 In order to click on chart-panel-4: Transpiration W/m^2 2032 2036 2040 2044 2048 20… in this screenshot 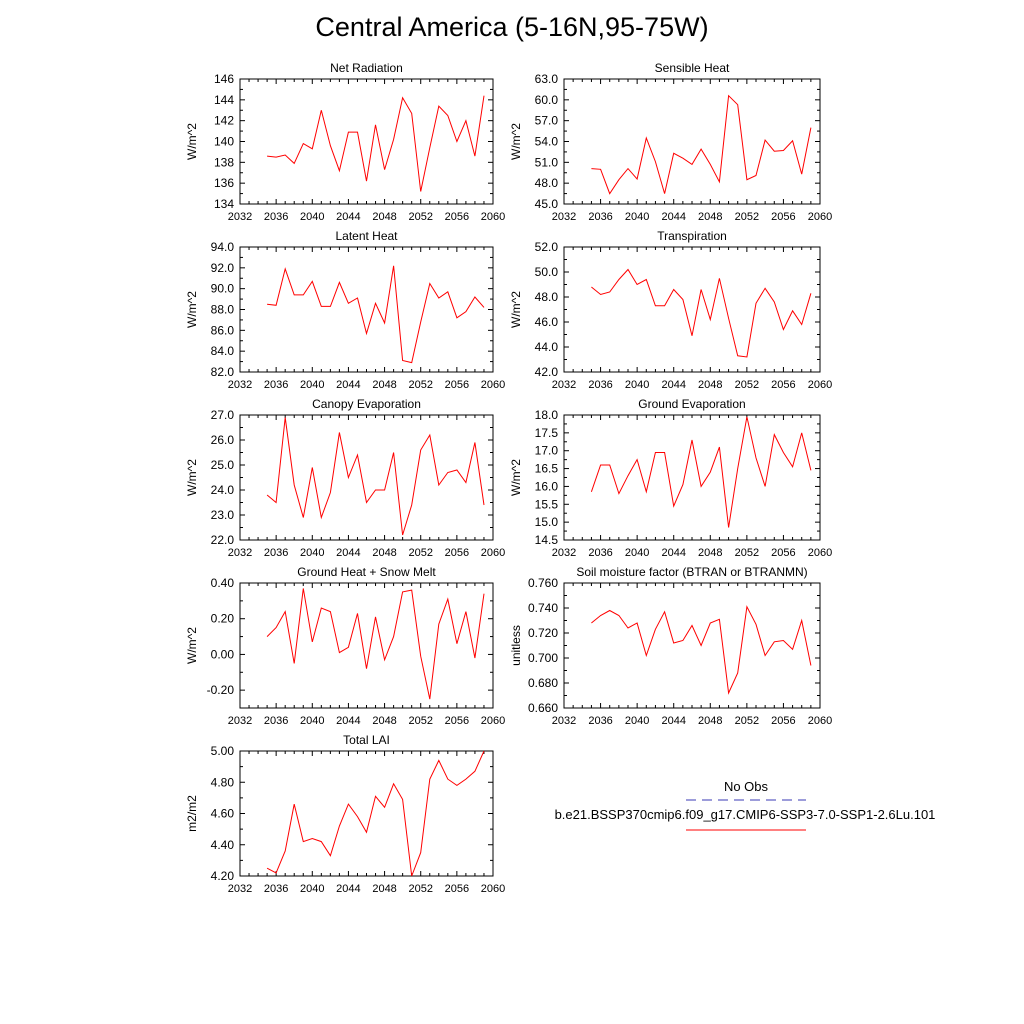, I will do `click(670, 310)`.